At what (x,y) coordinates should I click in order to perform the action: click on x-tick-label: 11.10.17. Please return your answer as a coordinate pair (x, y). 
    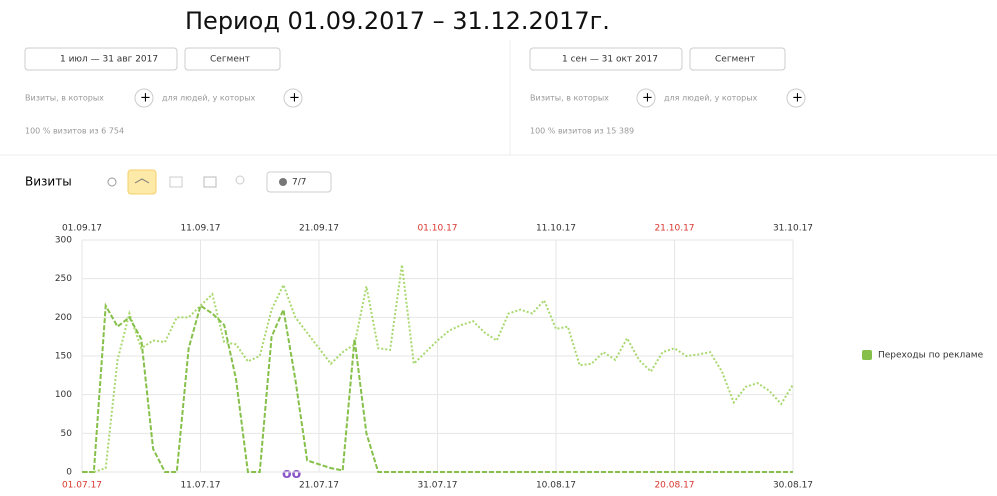
    Looking at the image, I should click on (556, 229).